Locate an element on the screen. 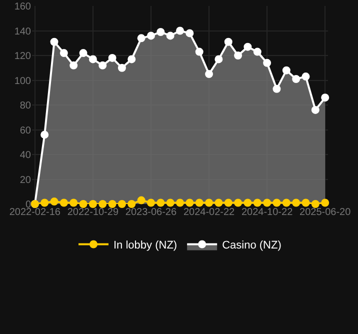 The width and height of the screenshot is (358, 334). y-tick-label: 140 is located at coordinates (23, 32).